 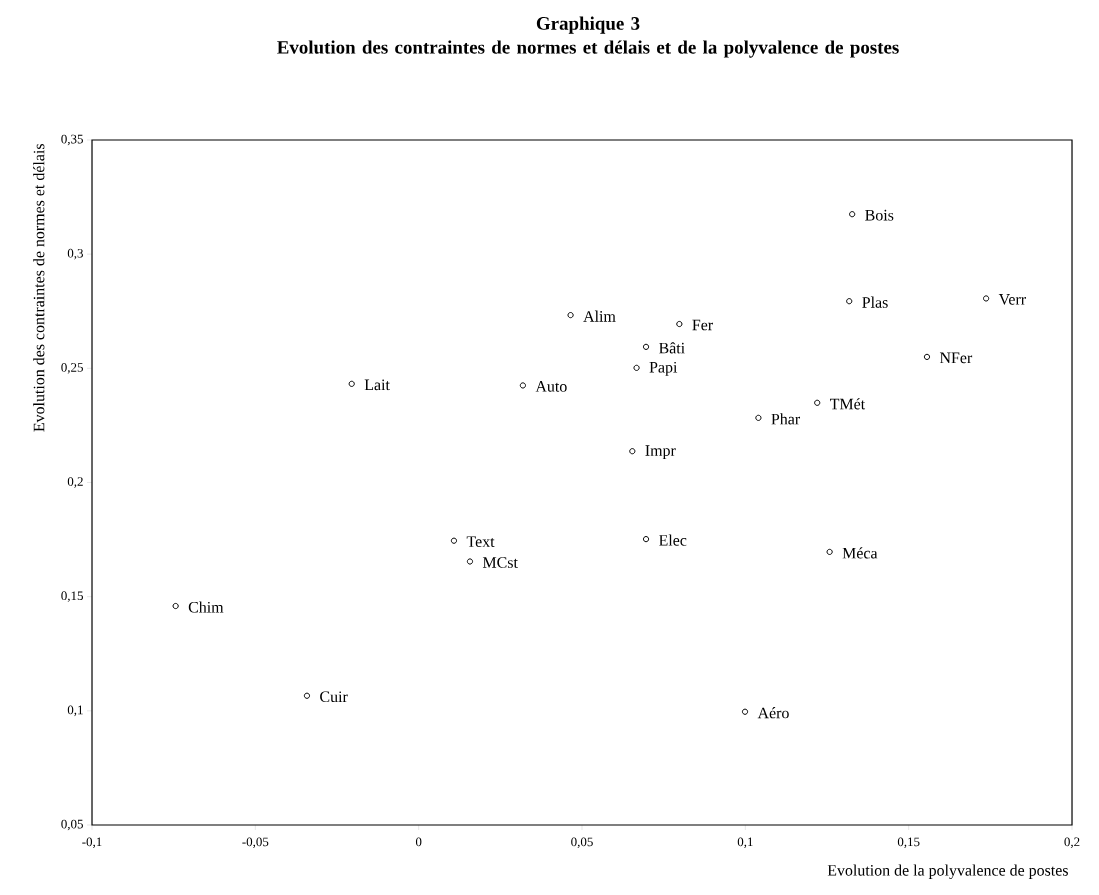 I want to click on annotation: Chim, so click(x=206, y=607).